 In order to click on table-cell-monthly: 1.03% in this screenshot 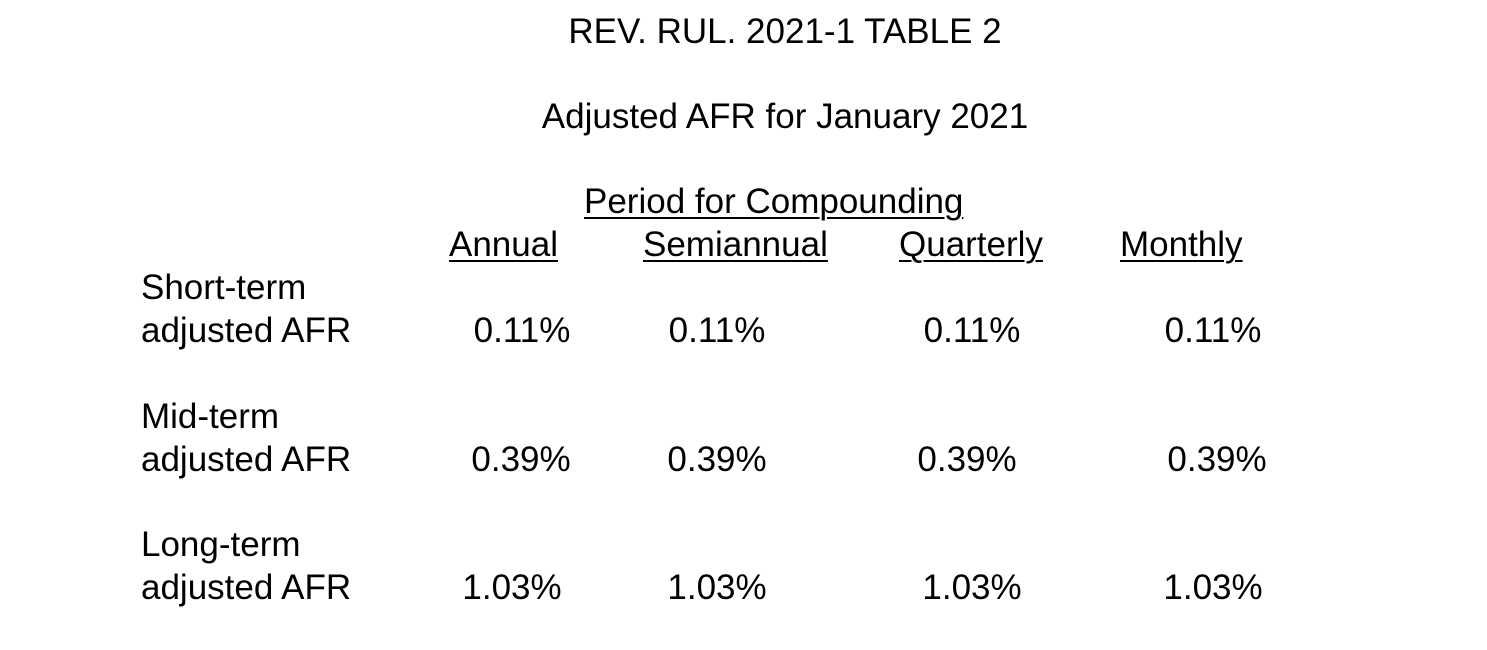, I will do `click(1213, 587)`.